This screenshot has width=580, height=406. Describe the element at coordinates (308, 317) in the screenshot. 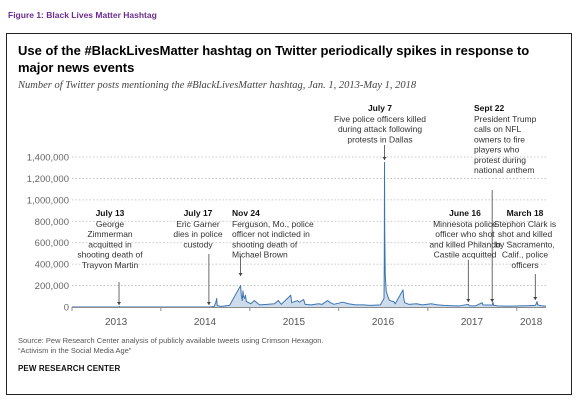

I see `x-axis: 2013 2014 2015 2016 2017 2018` at that location.